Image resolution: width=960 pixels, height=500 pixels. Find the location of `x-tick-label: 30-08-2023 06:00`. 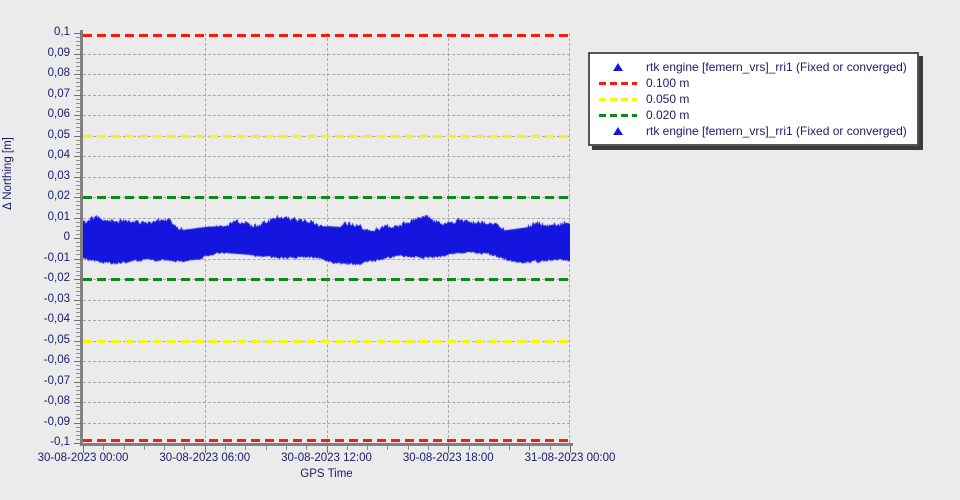

x-tick-label: 30-08-2023 06:00 is located at coordinates (205, 458).